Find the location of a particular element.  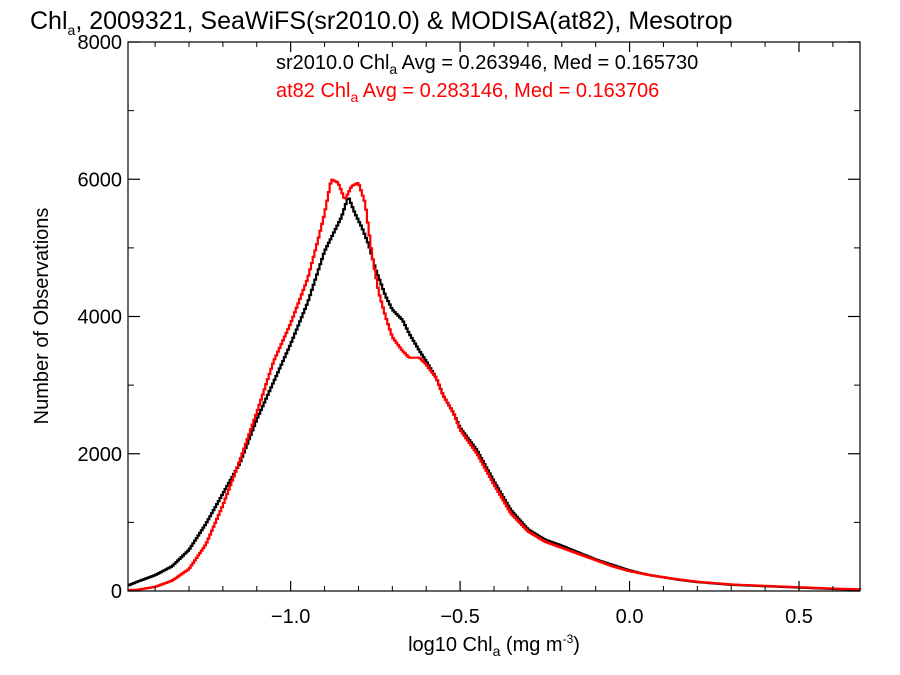

x-tick-label: −1.0 is located at coordinates (290, 617).